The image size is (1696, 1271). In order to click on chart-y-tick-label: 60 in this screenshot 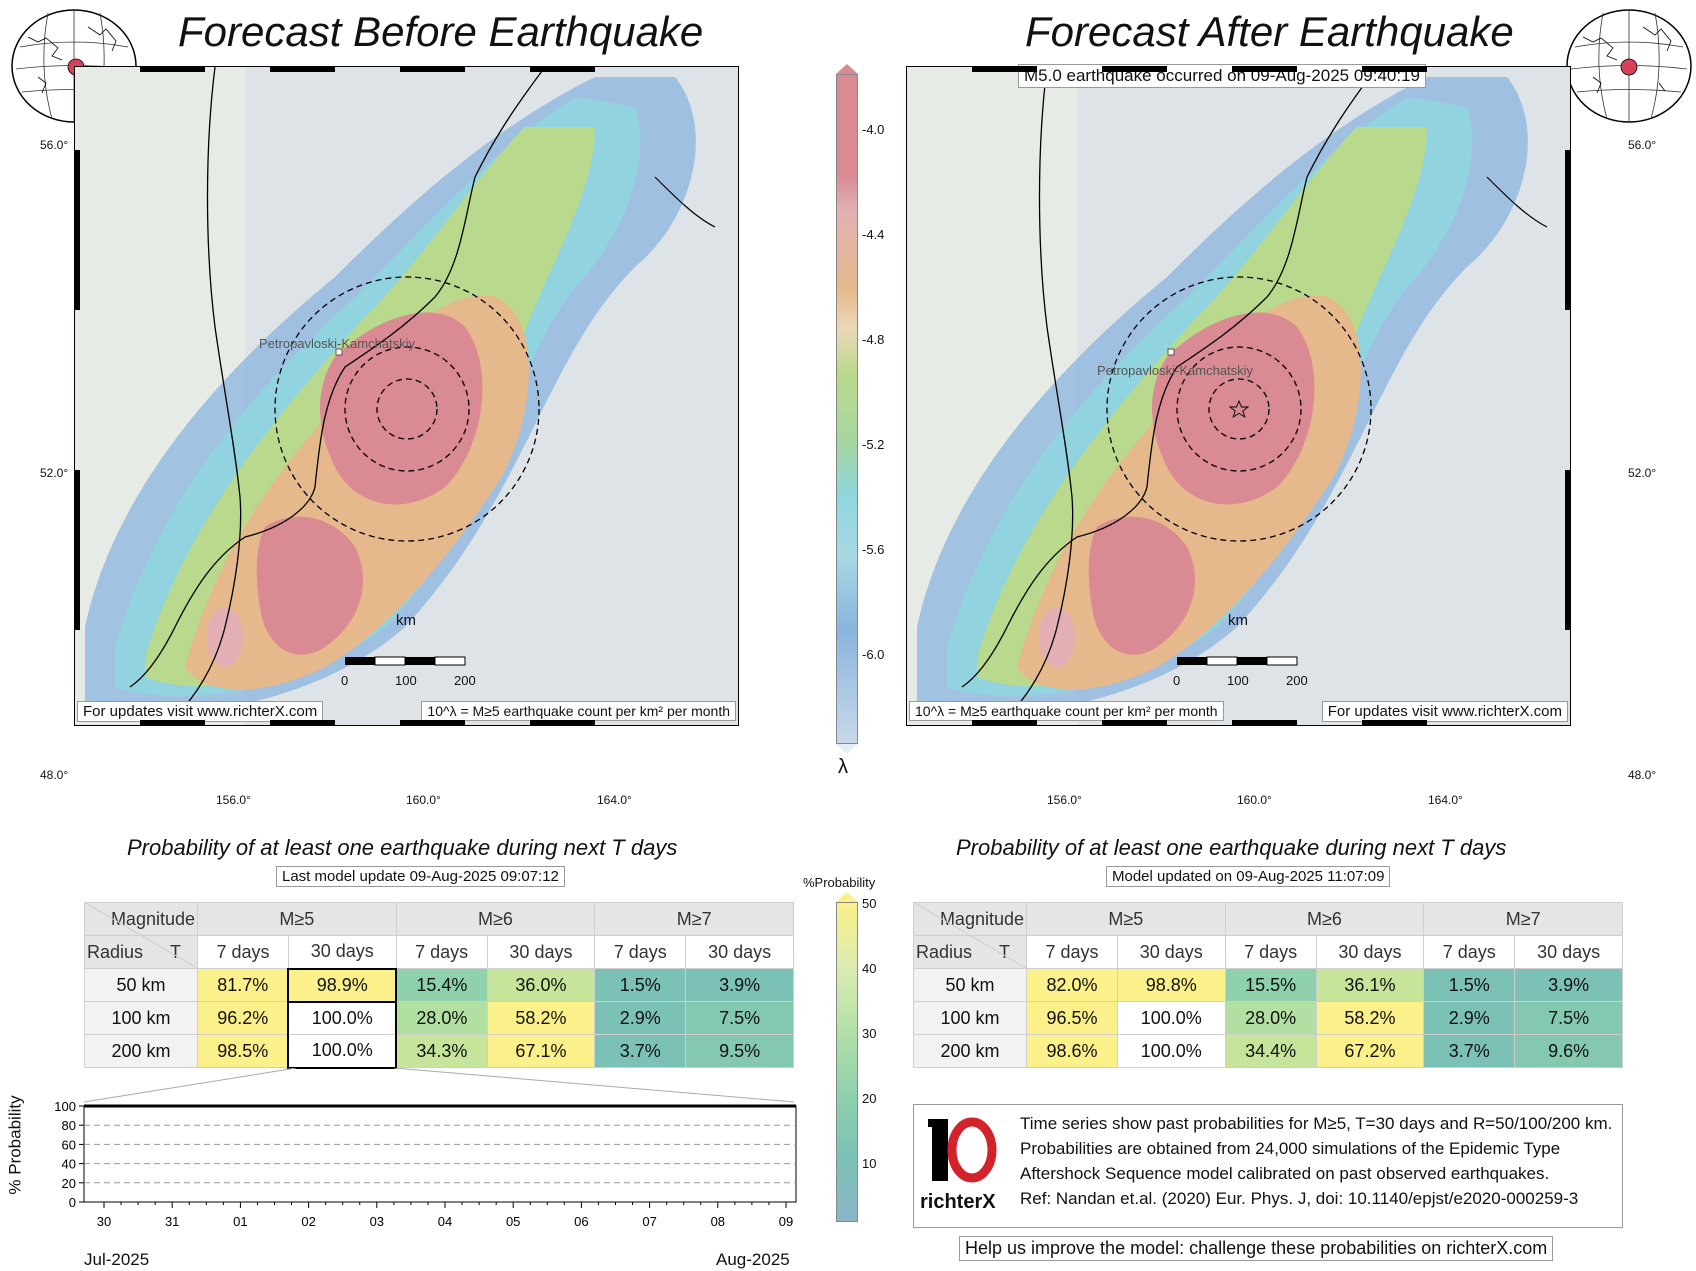, I will do `click(69, 1144)`.